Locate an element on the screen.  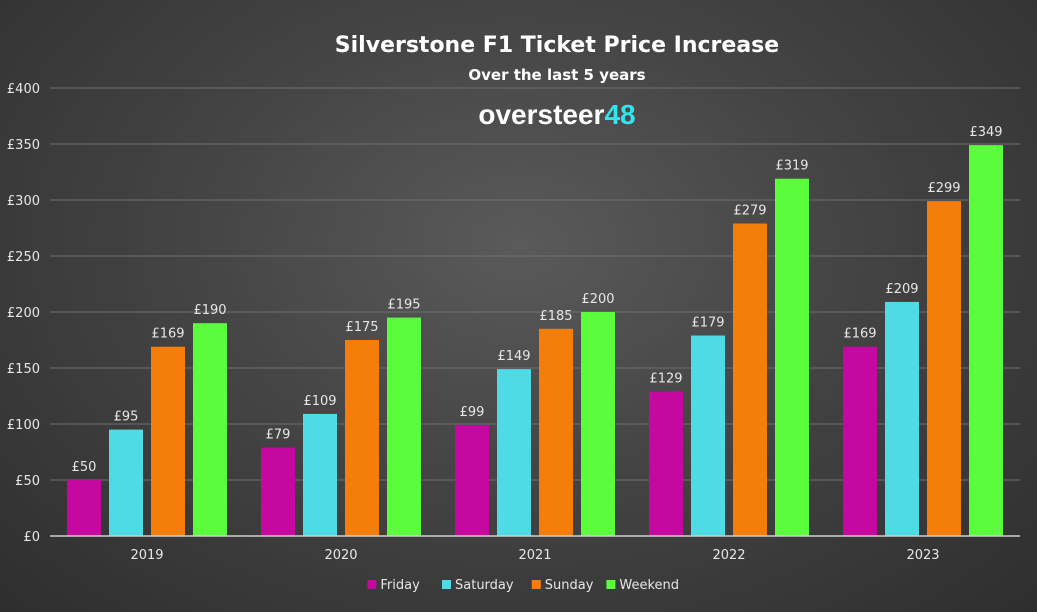
y-tick-label: £250 is located at coordinates (23, 257).